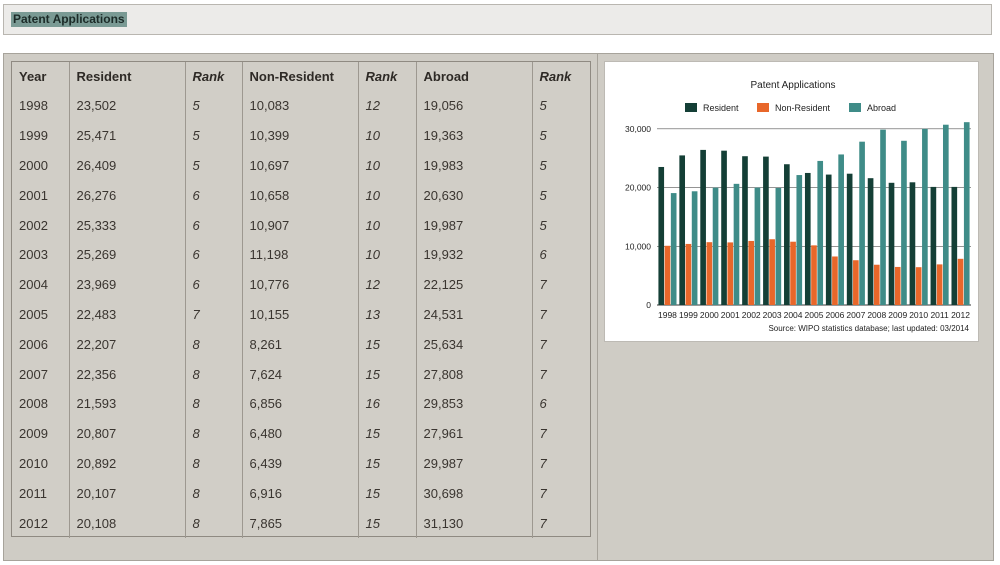  What do you see at coordinates (300, 433) in the screenshot?
I see `cell-non-resident: 6,480` at bounding box center [300, 433].